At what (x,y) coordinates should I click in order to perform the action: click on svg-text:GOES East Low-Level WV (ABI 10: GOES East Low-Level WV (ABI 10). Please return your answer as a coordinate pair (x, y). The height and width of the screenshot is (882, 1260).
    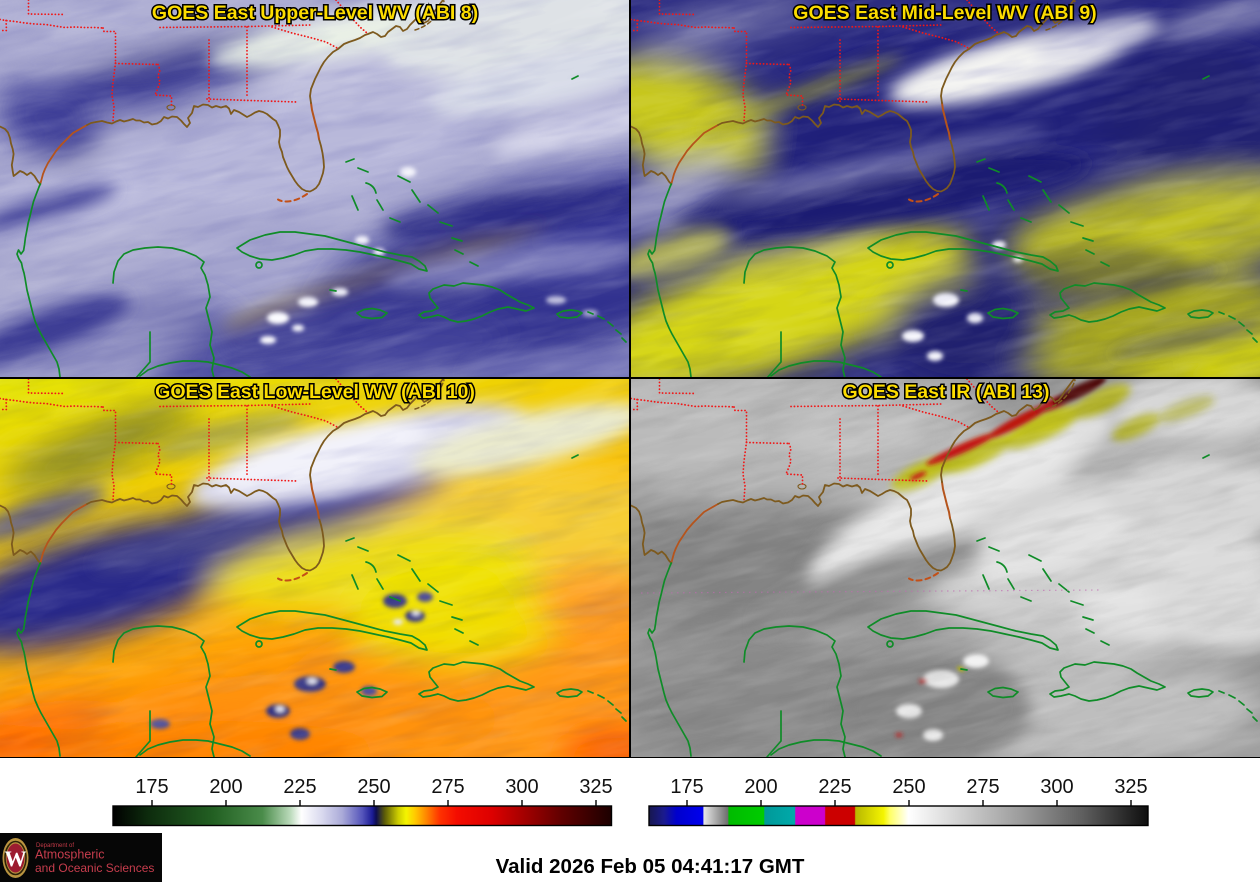
    Looking at the image, I should click on (315, 392).